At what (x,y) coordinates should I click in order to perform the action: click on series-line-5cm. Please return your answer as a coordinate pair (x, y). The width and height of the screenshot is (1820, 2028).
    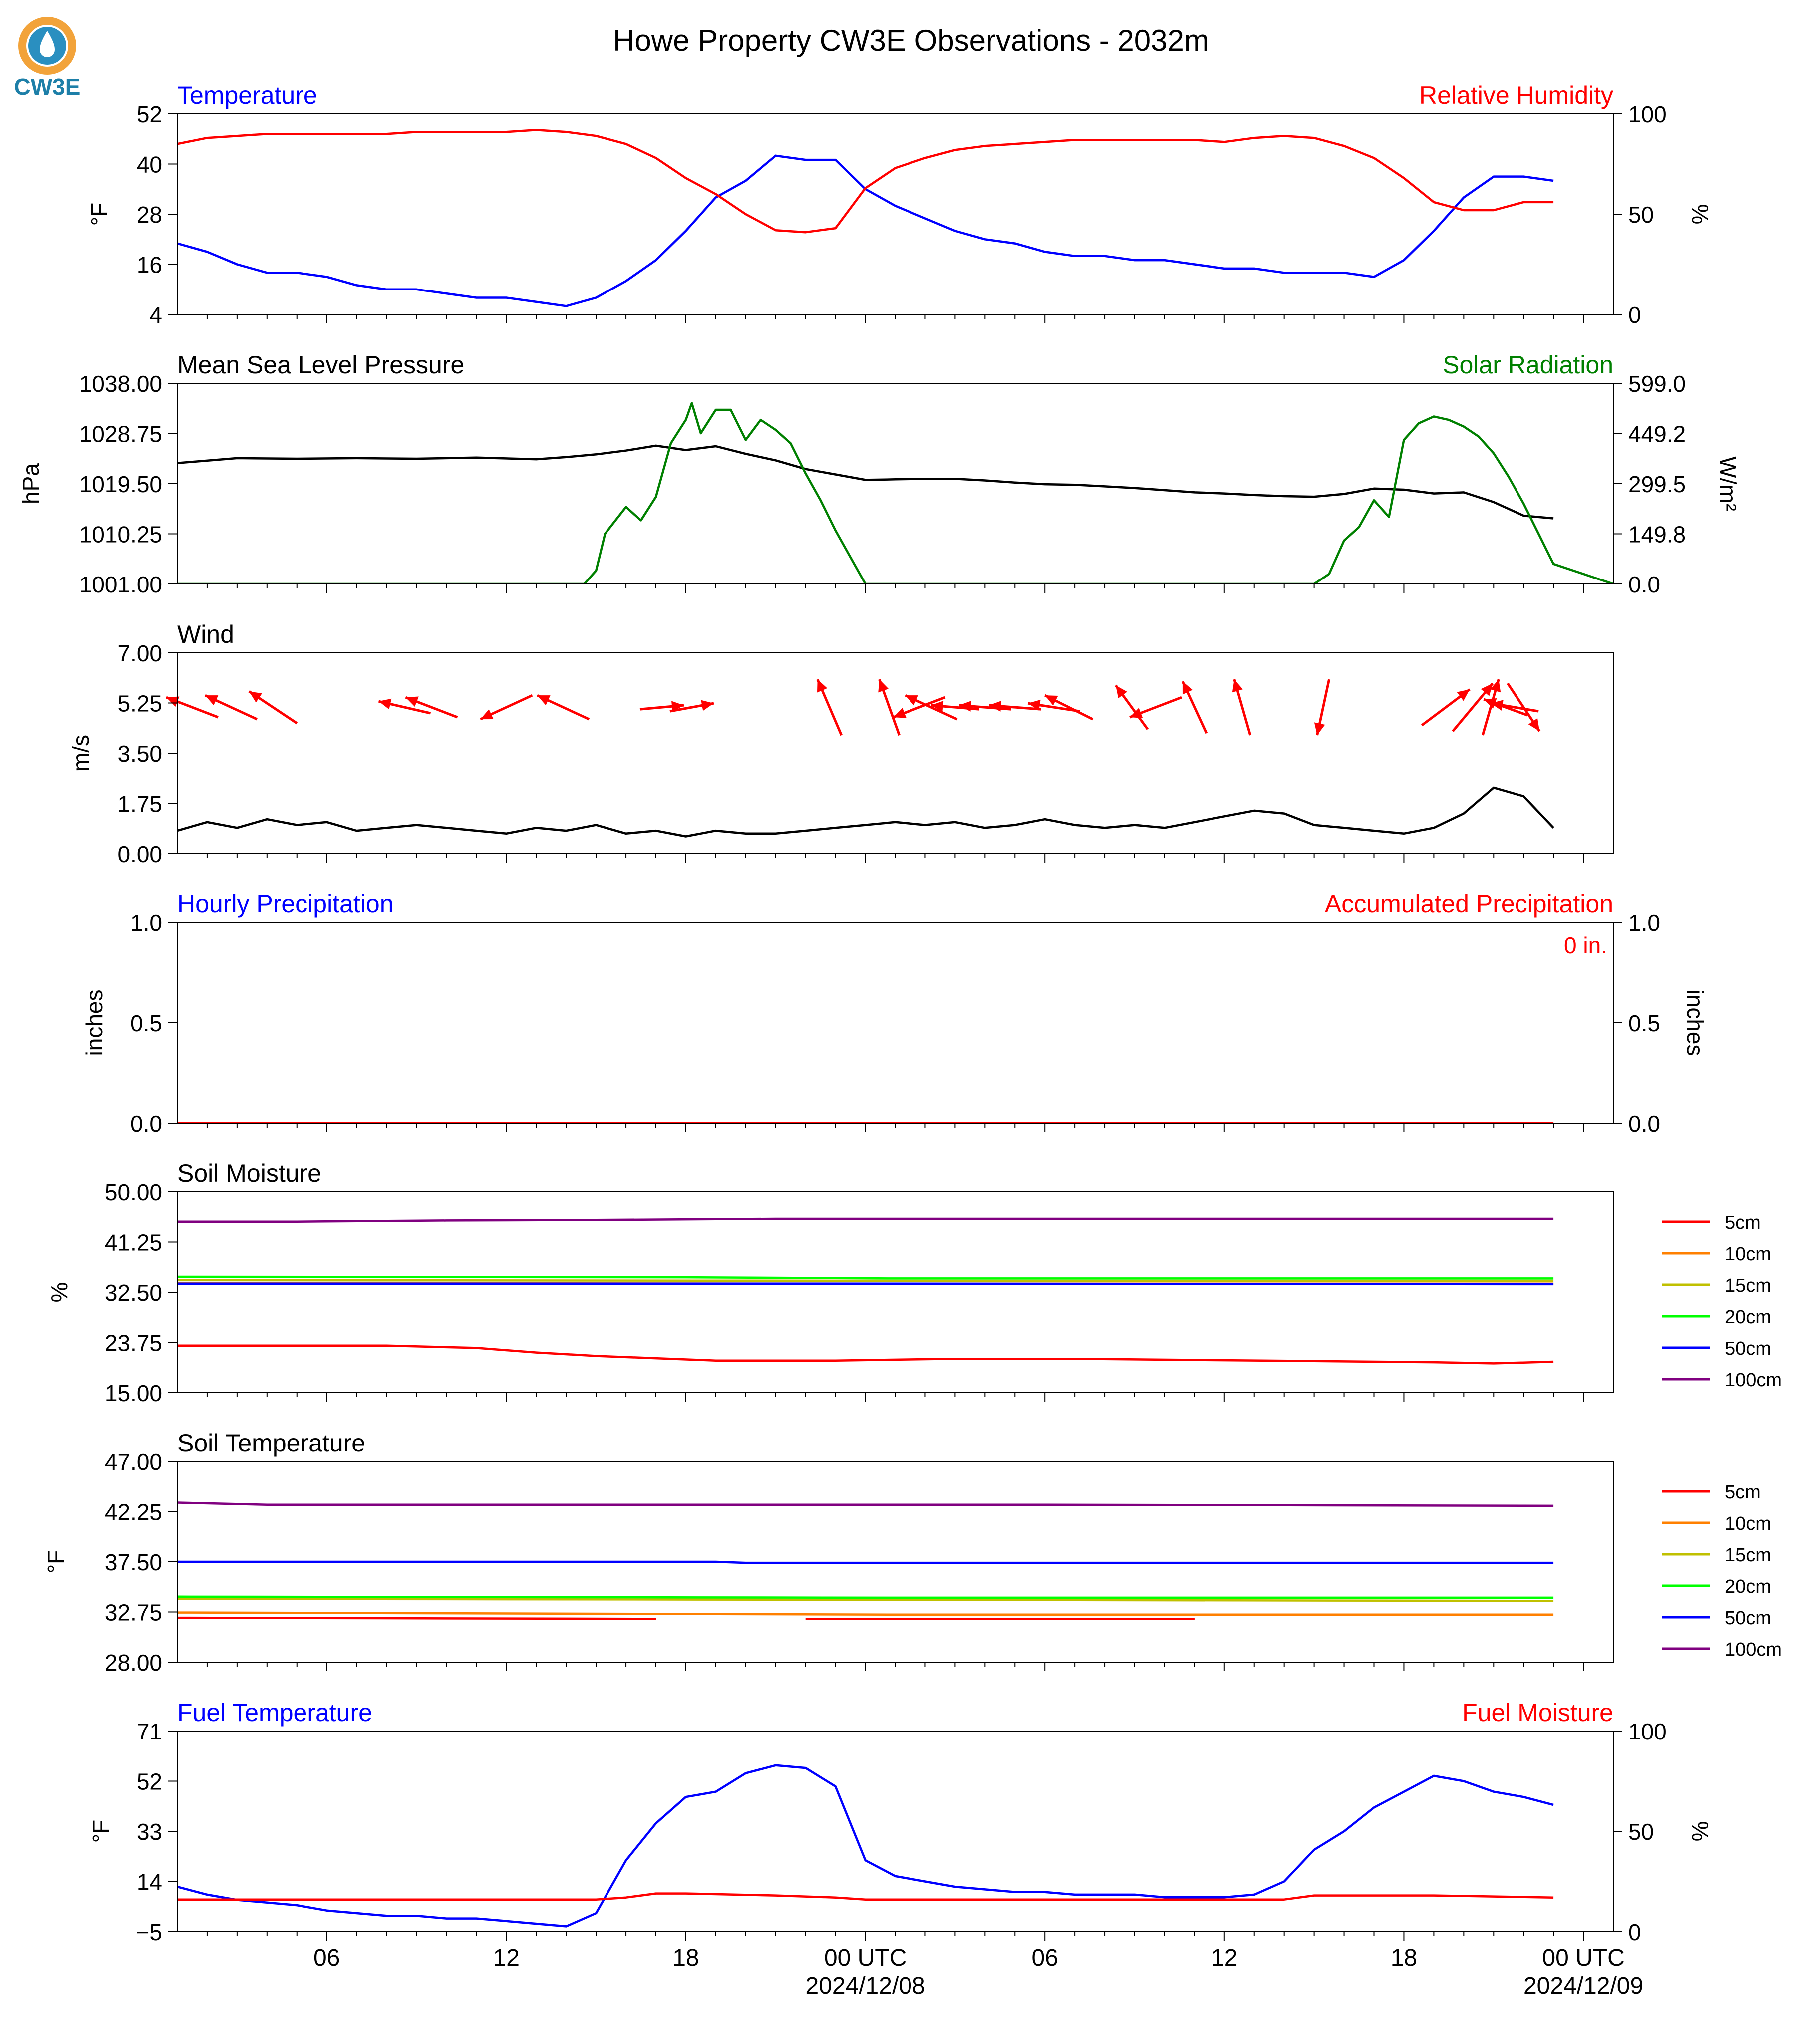
    Looking at the image, I should click on (686, 1618).